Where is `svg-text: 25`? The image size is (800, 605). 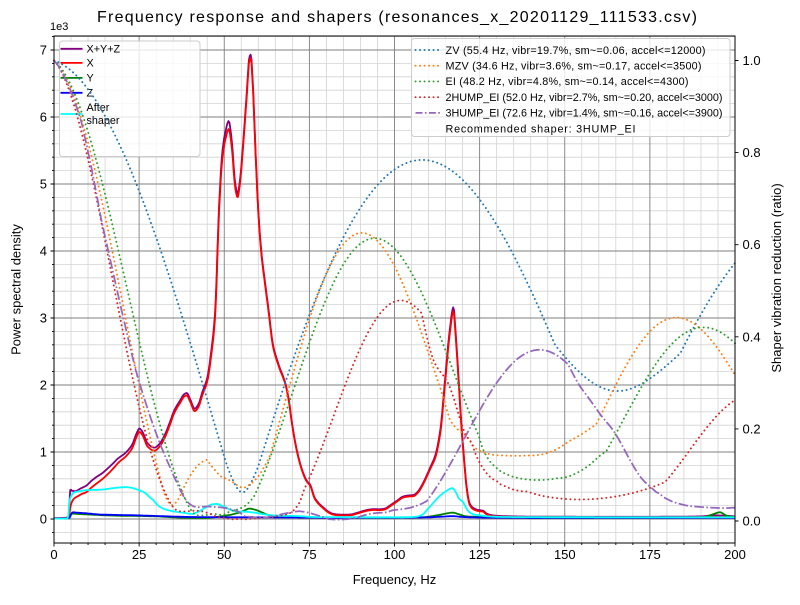 svg-text: 25 is located at coordinates (139, 554).